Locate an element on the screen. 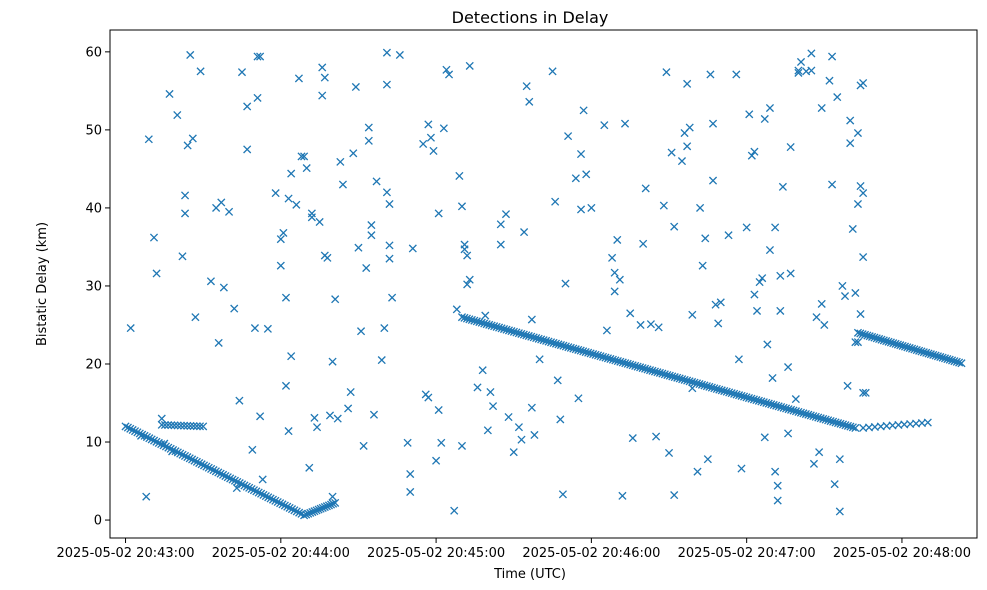 Image resolution: width=987 pixels, height=590 pixels. y-tick-label: 20 is located at coordinates (93, 364).